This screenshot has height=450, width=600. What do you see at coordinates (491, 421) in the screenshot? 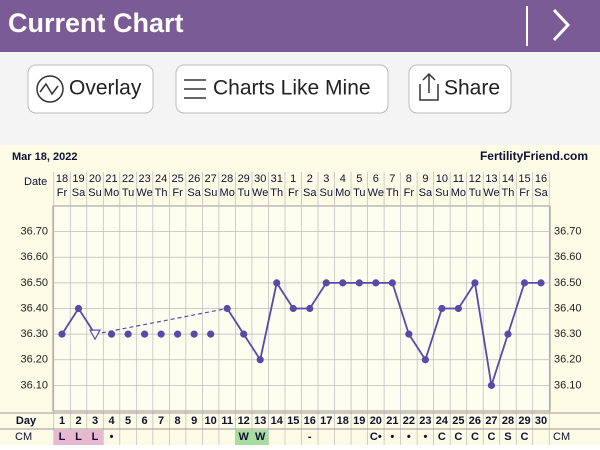
I see `day-label: 27` at bounding box center [491, 421].